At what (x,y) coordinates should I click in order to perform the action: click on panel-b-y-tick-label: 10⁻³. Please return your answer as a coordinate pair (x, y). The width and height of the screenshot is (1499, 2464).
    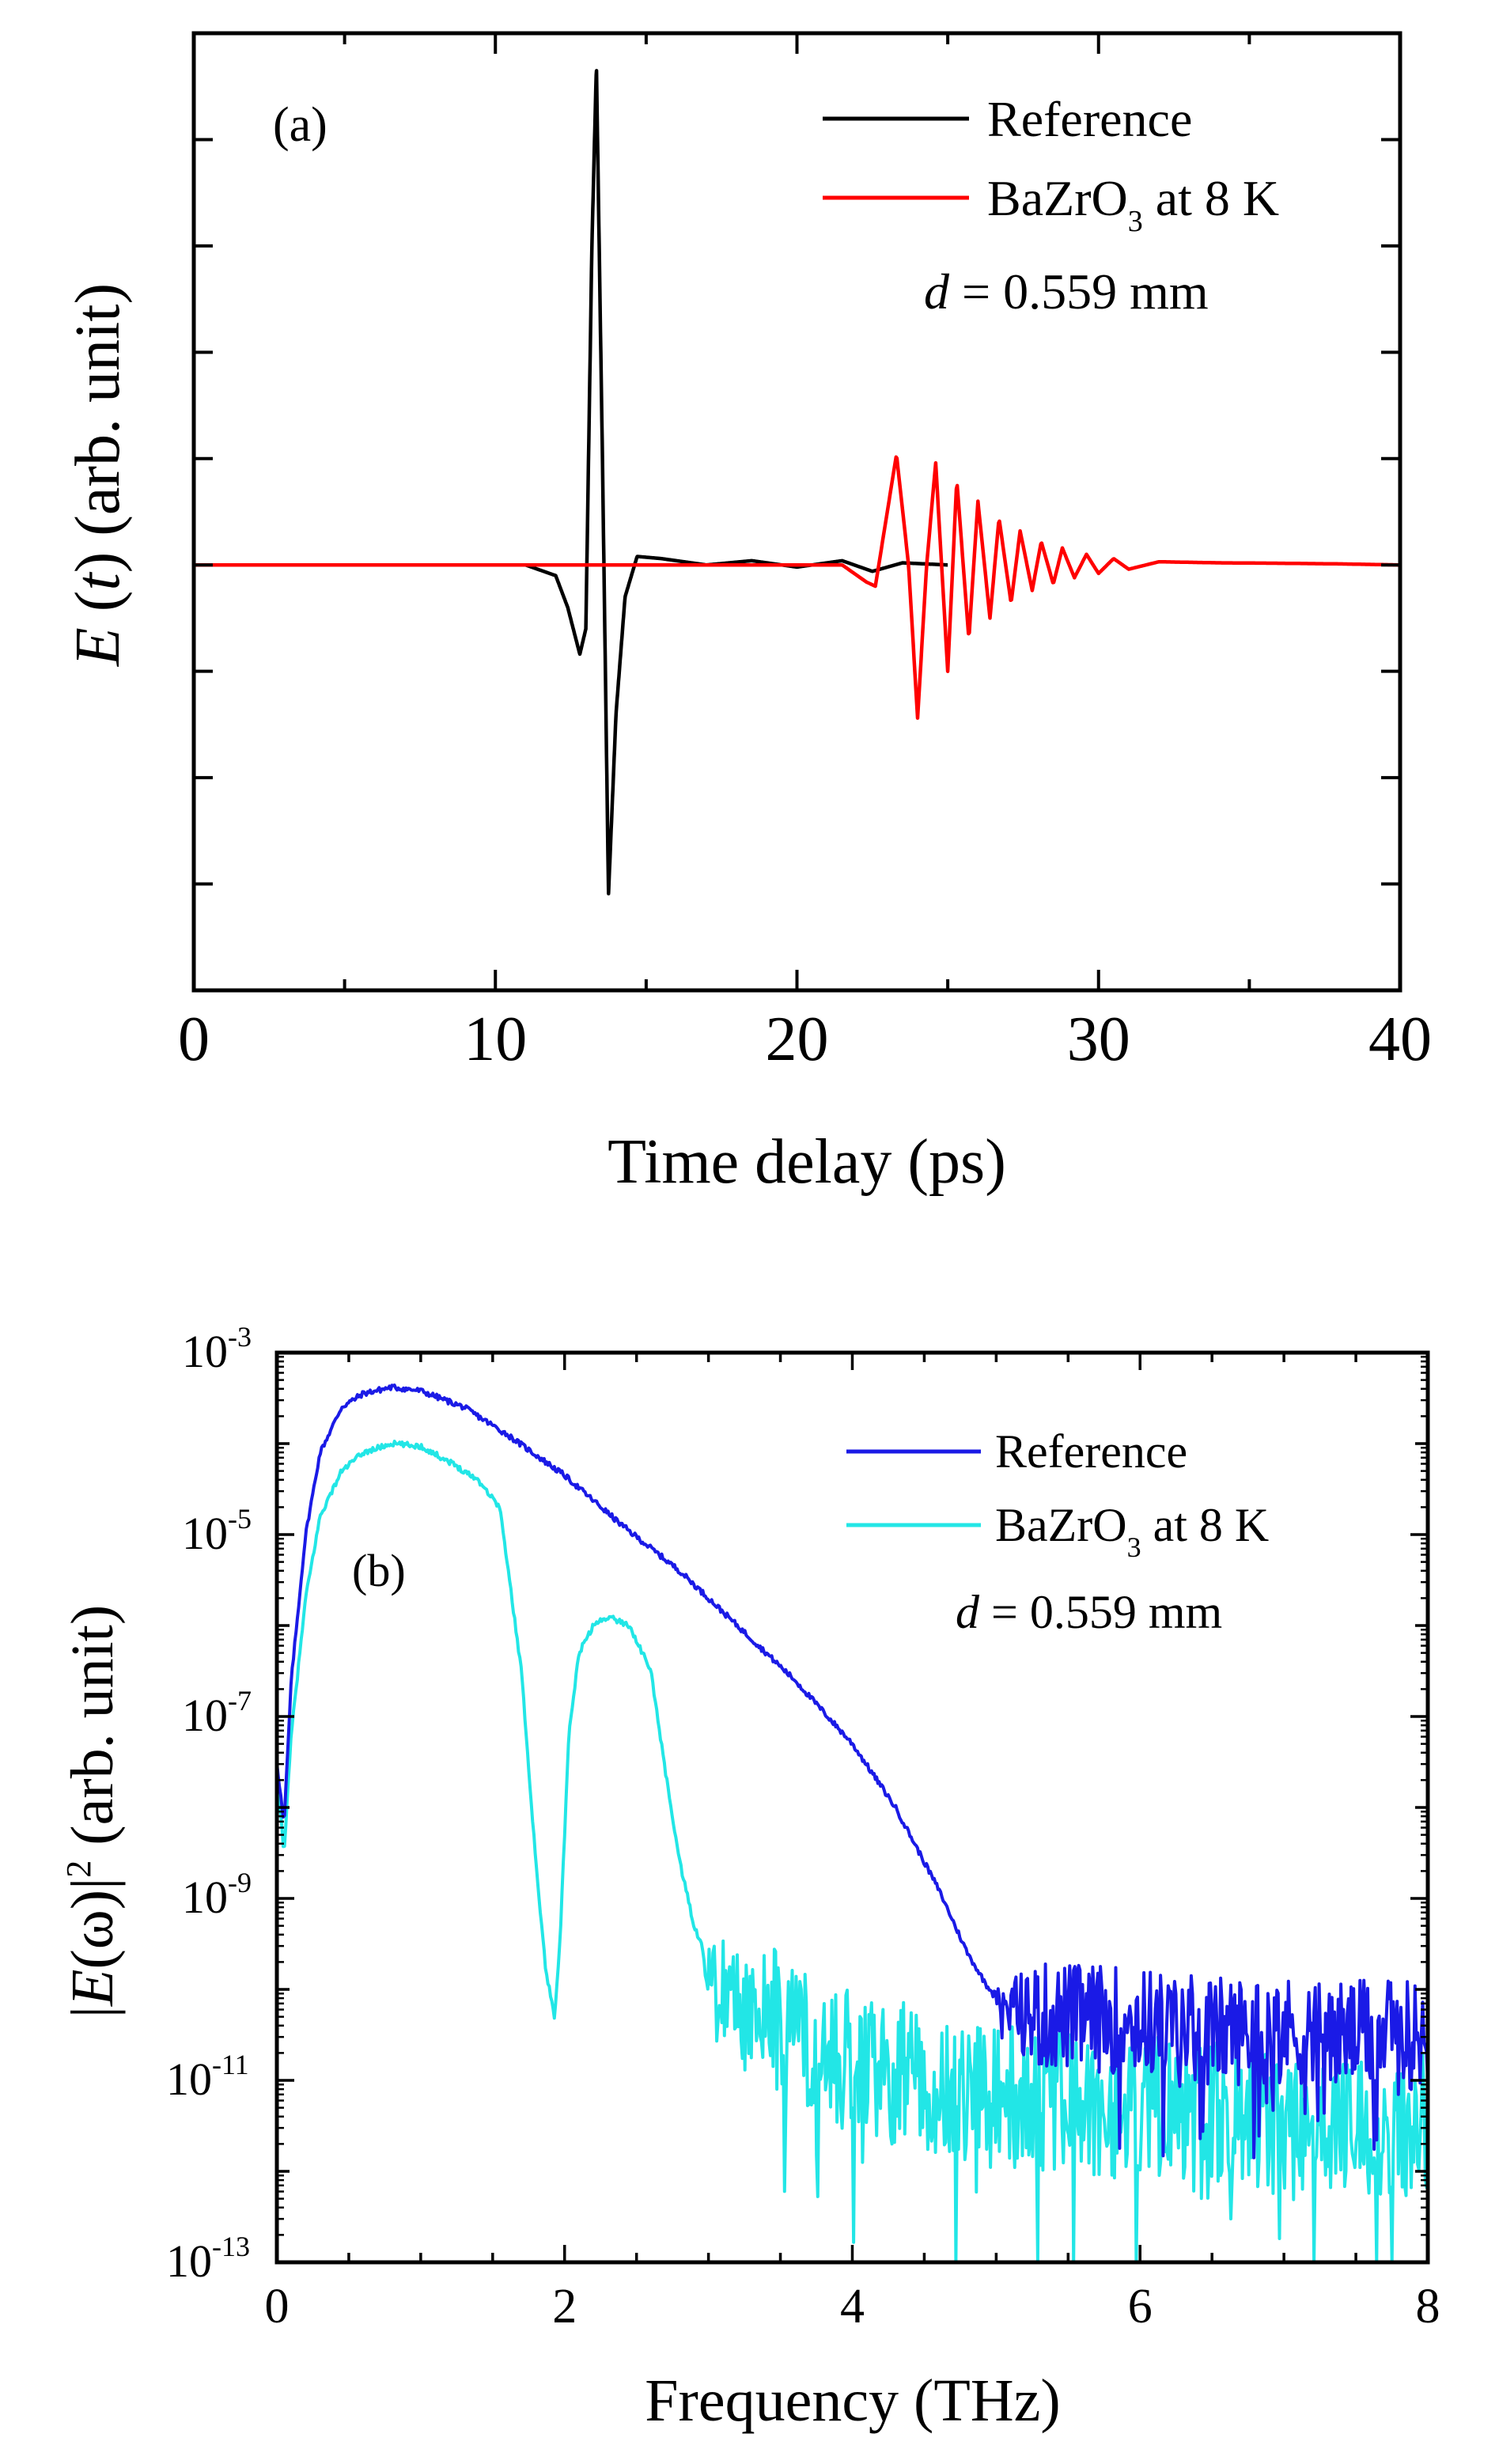
    Looking at the image, I should click on (217, 1349).